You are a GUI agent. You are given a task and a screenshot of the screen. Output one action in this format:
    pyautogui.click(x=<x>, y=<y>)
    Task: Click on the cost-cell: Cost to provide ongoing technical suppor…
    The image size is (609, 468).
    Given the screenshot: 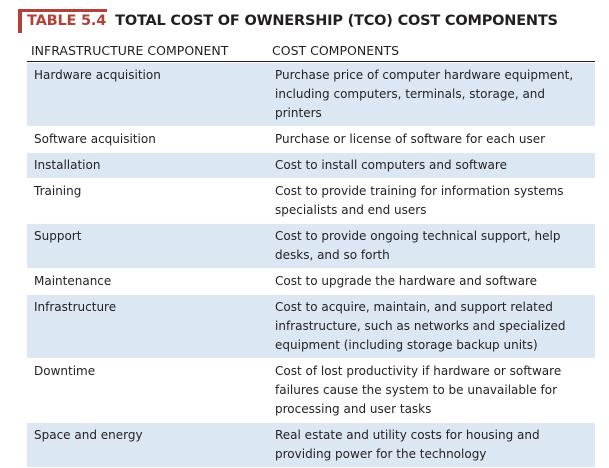 What is the action you would take?
    pyautogui.click(x=431, y=246)
    